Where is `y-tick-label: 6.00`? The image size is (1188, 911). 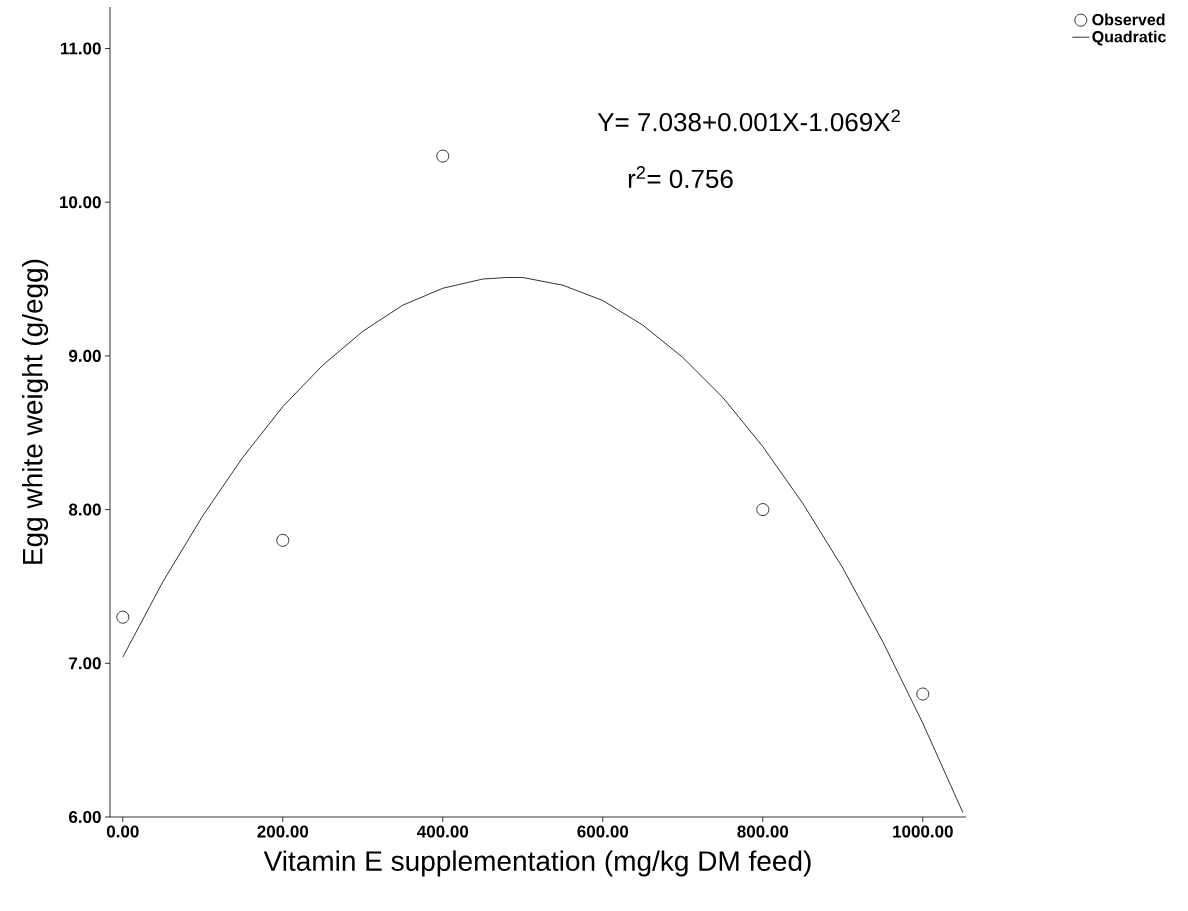
y-tick-label: 6.00 is located at coordinates (85, 817).